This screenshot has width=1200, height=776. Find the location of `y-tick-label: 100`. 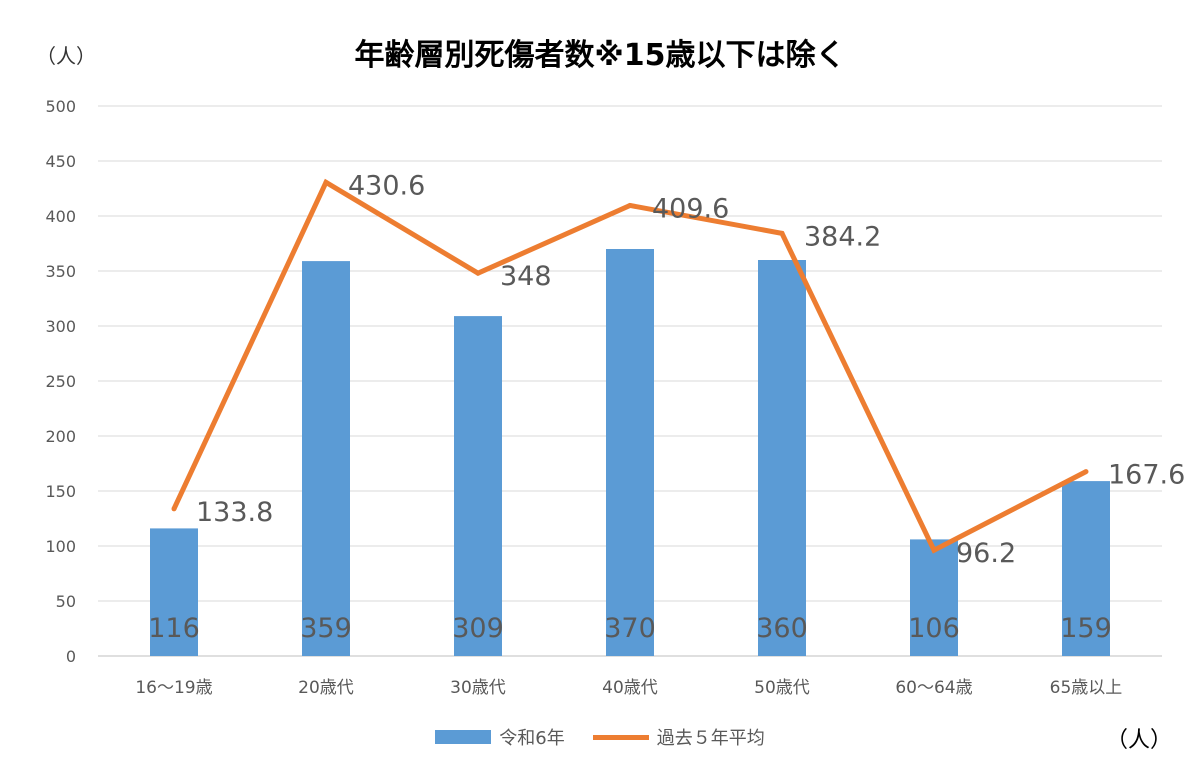

y-tick-label: 100 is located at coordinates (60, 546).